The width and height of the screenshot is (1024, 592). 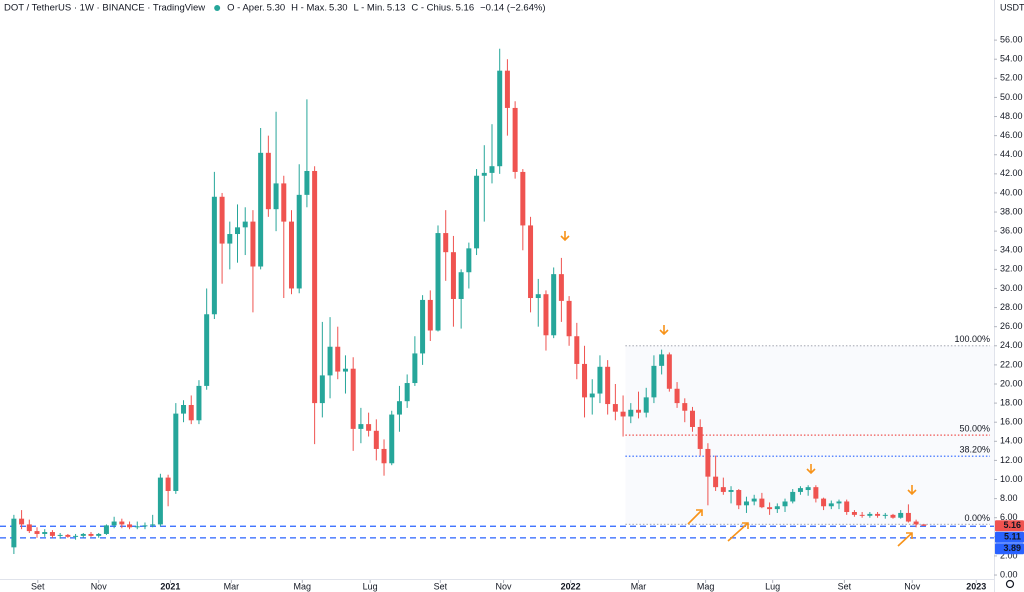 What do you see at coordinates (246, 8) in the screenshot?
I see `header-text: O - Aper.` at bounding box center [246, 8].